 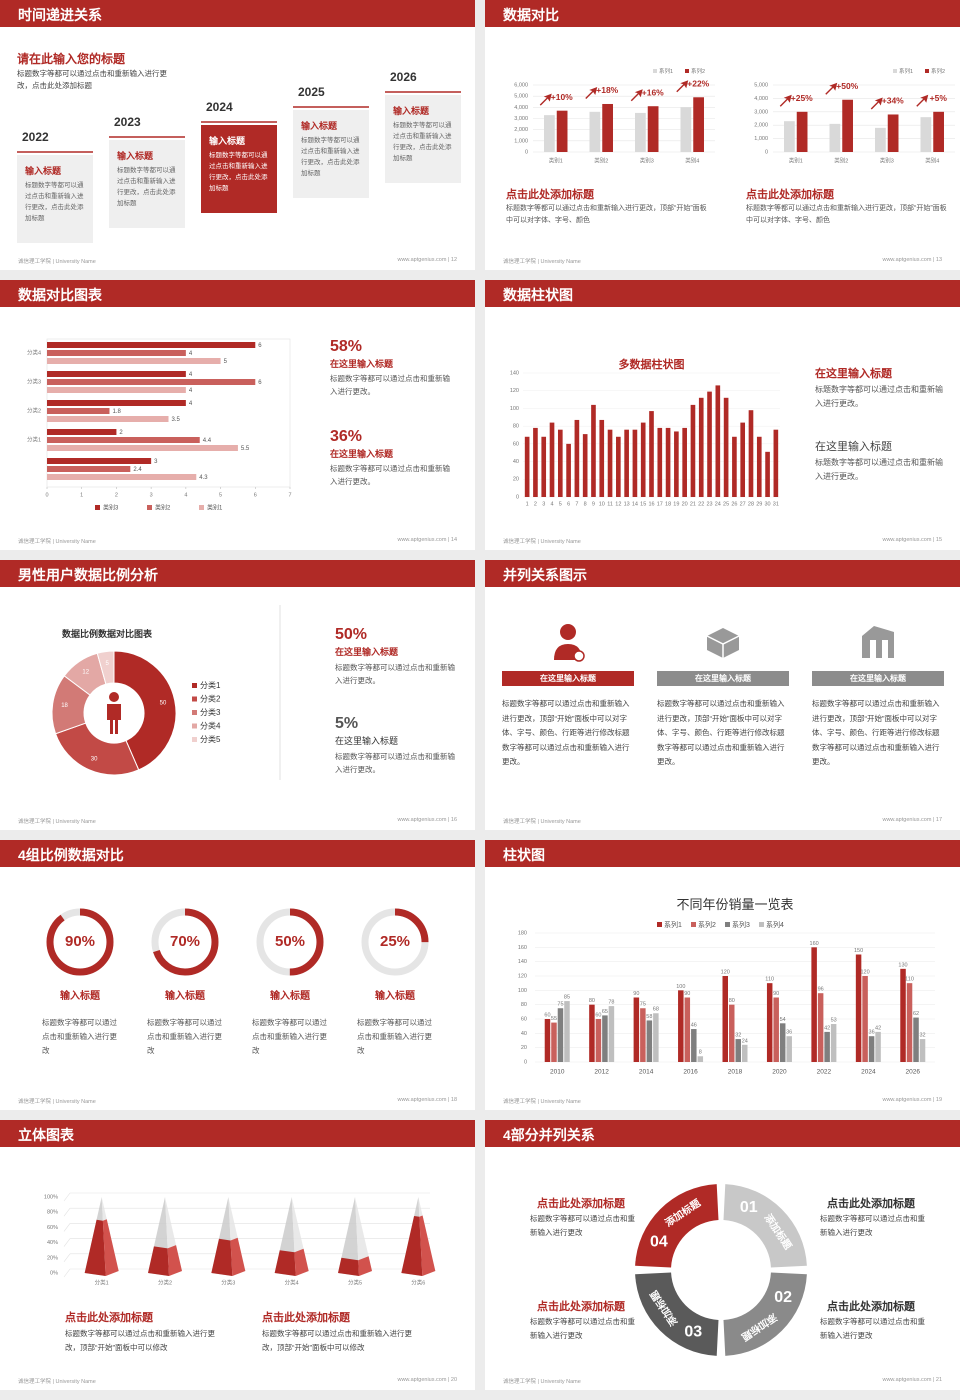 What do you see at coordinates (516, 480) in the screenshot?
I see `y-tick-label: 20` at bounding box center [516, 480].